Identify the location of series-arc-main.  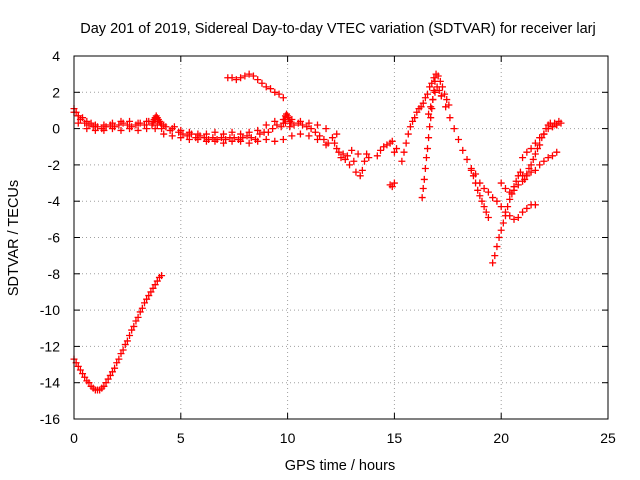
(205, 126).